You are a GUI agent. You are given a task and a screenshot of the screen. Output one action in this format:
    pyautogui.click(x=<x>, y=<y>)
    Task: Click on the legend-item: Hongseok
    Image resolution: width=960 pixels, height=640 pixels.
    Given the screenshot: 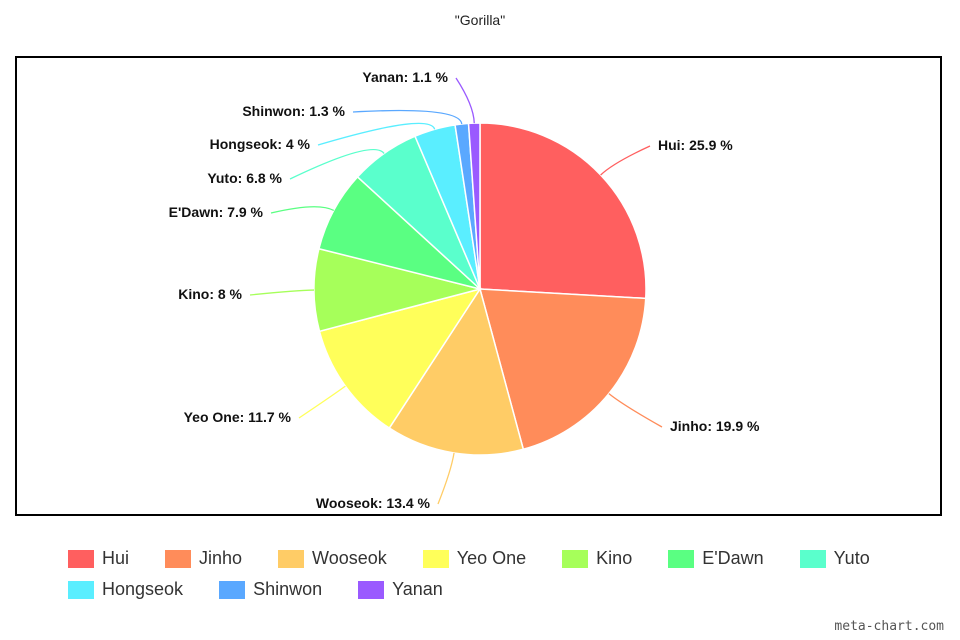 What is the action you would take?
    pyautogui.click(x=125, y=589)
    